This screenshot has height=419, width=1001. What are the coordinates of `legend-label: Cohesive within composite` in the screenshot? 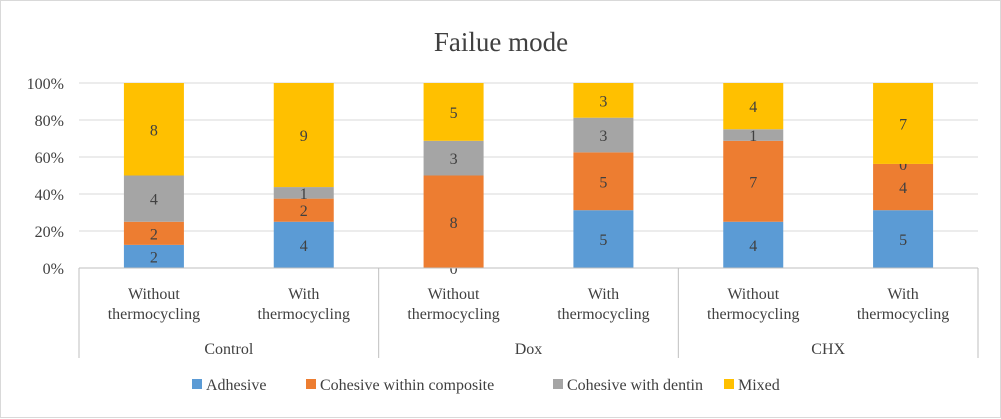 It's located at (407, 385).